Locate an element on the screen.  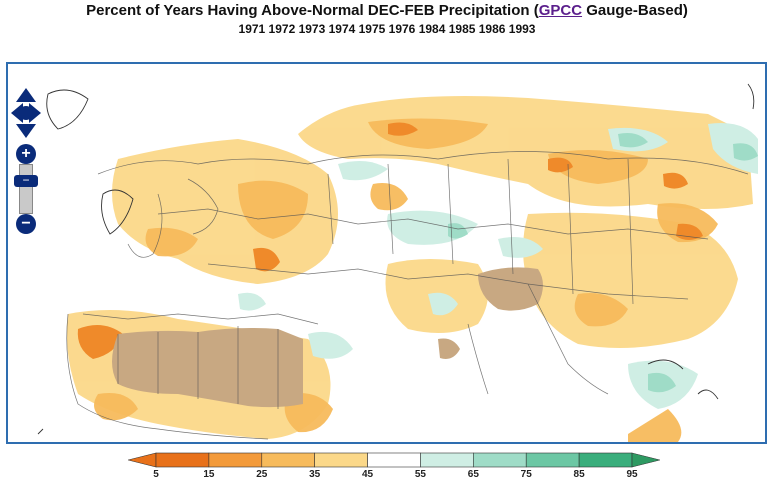
legend-tick-label: 65 is located at coordinates (473, 474).